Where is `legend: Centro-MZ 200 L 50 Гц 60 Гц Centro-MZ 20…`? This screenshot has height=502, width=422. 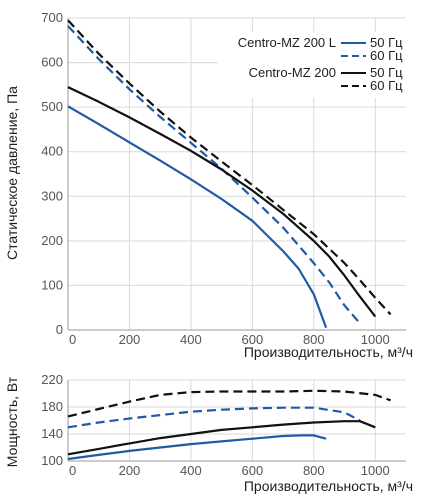
legend: Centro-MZ 200 L 50 Гц 60 Гц Centro-MZ 20… is located at coordinates (315, 65).